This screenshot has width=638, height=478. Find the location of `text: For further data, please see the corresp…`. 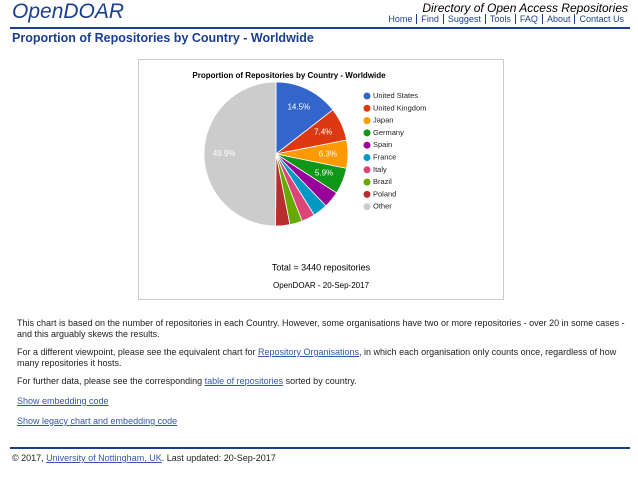

text: For further data, please see the corresp… is located at coordinates (111, 381).